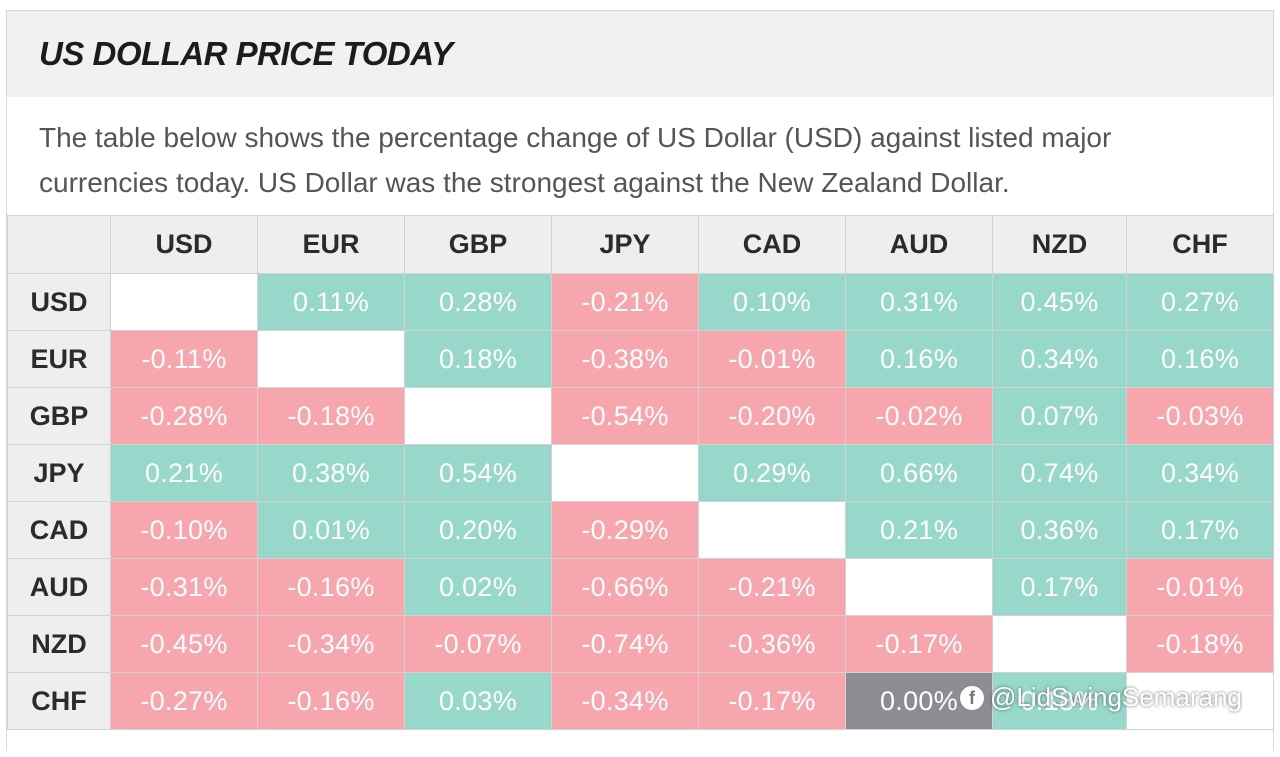 The width and height of the screenshot is (1280, 757). What do you see at coordinates (331, 302) in the screenshot?
I see `positive-change-cell: 0.11%` at bounding box center [331, 302].